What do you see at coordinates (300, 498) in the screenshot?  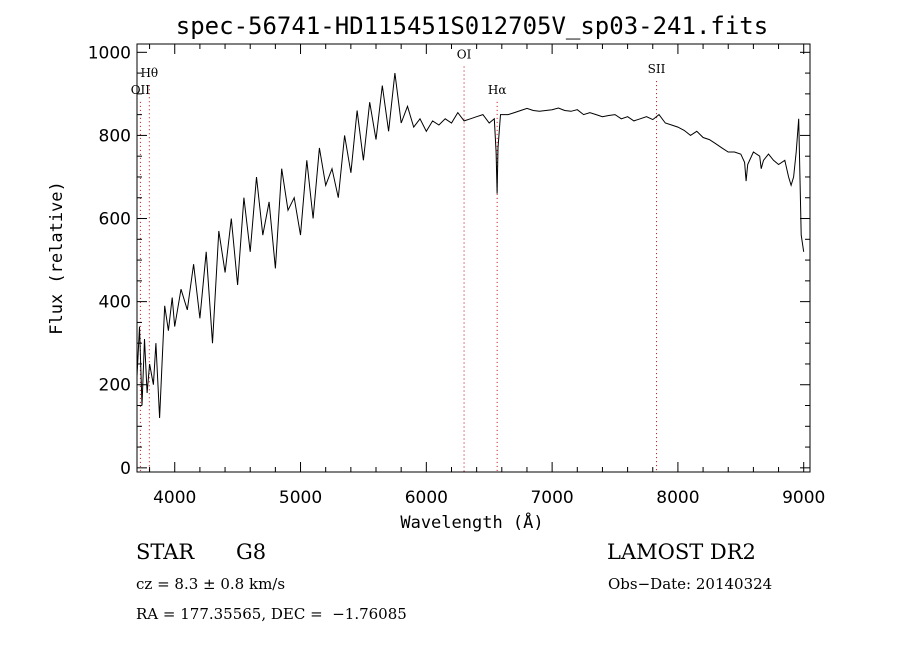 I see `x-tick-label: 5000` at bounding box center [300, 498].